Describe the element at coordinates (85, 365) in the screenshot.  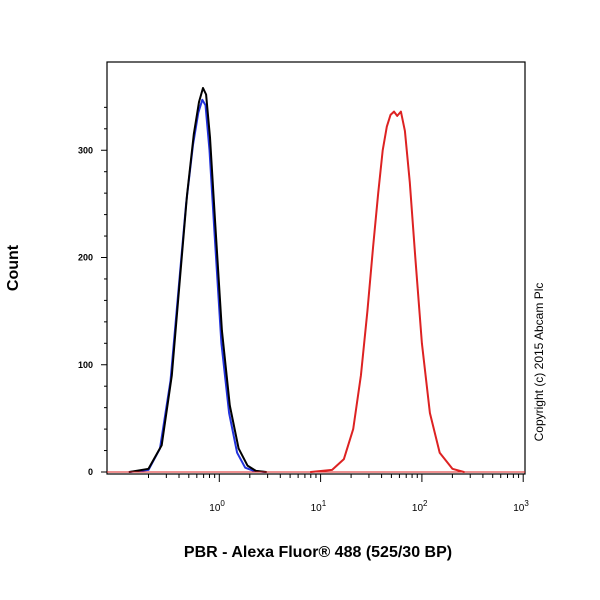
I see `y-tick-label: 100` at that location.